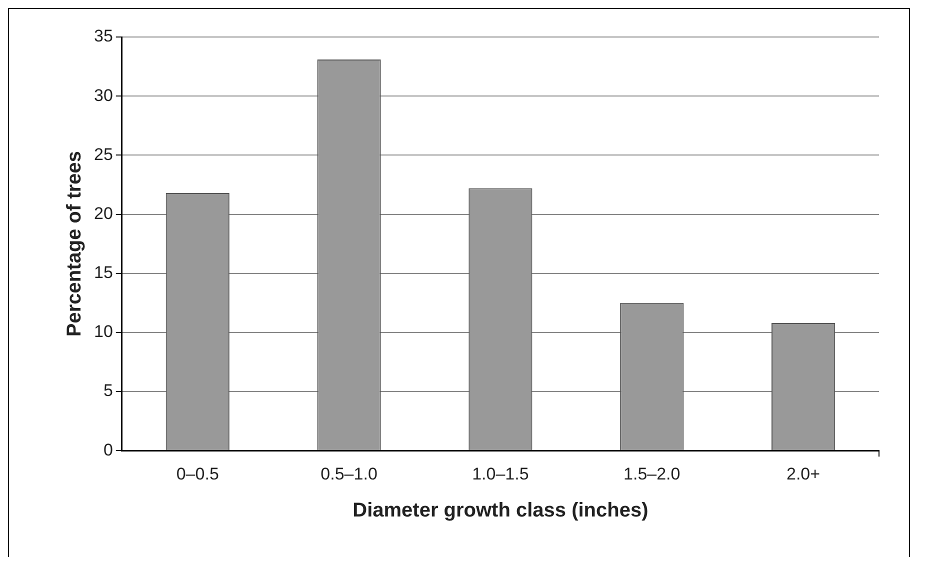 The width and height of the screenshot is (936, 563). I want to click on y-tick-label: 25, so click(103, 154).